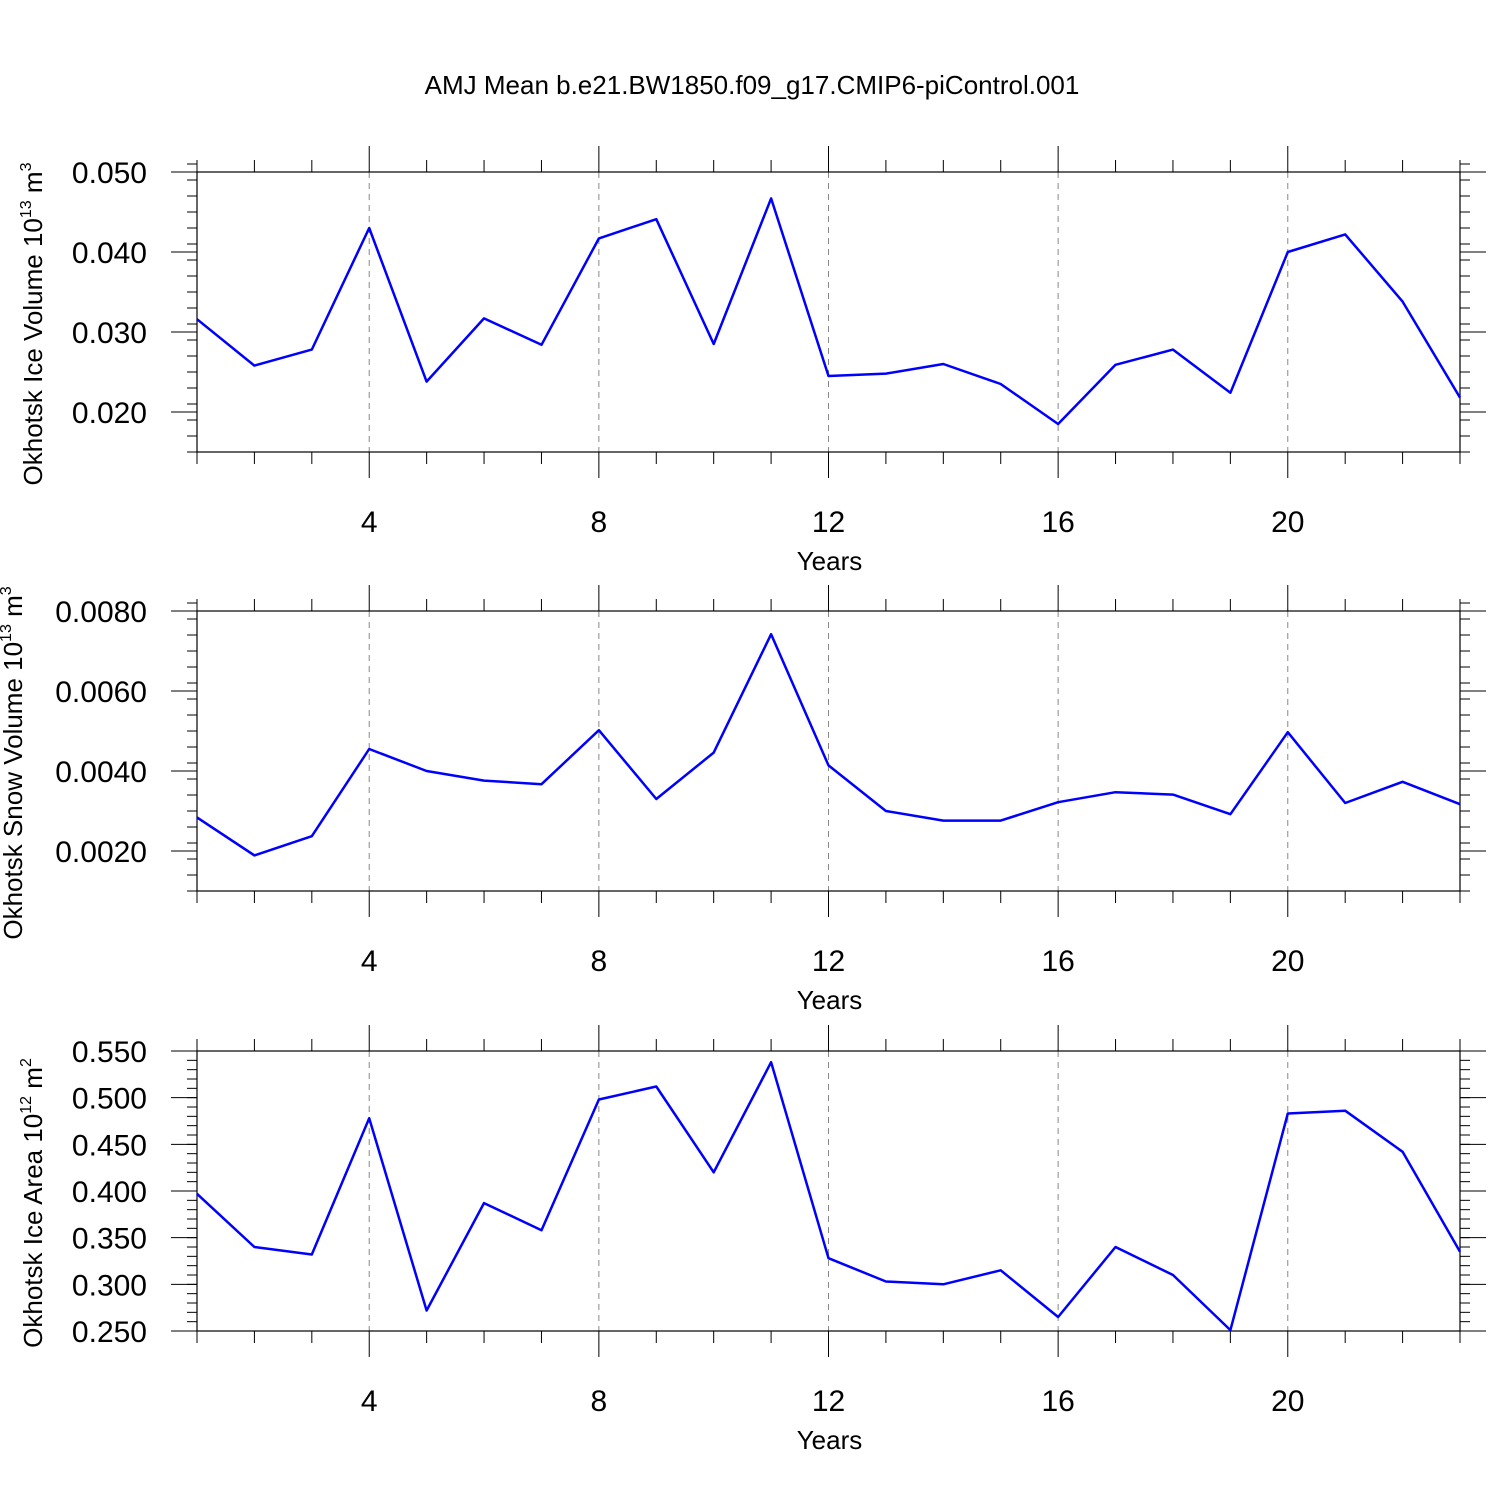 This screenshot has height=1500, width=1500. What do you see at coordinates (109, 1332) in the screenshot?
I see `y-tick-label: 0.250` at bounding box center [109, 1332].